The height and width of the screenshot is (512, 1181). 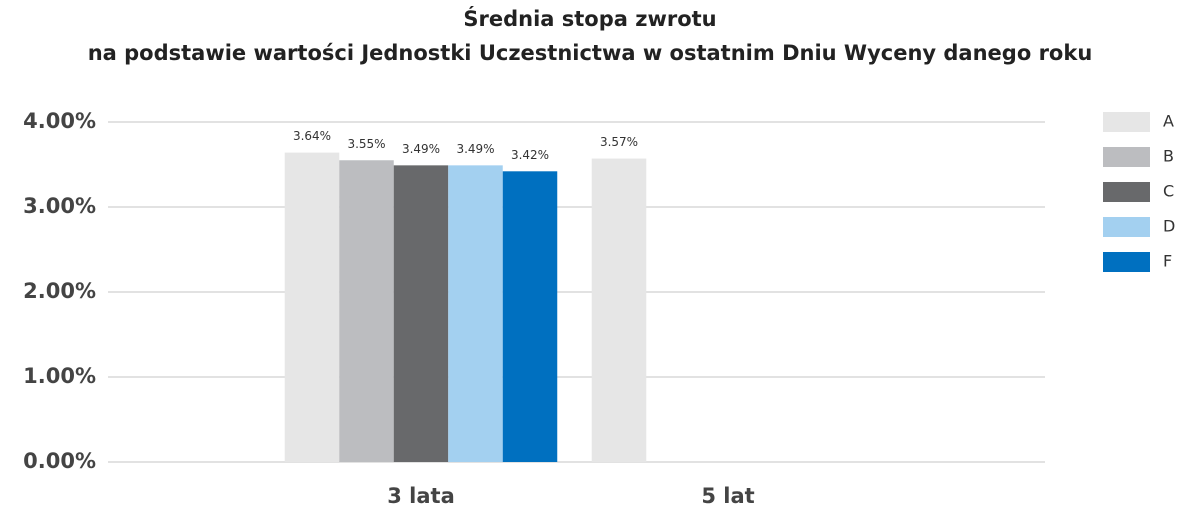 What do you see at coordinates (1168, 156) in the screenshot?
I see `legend-label: B` at bounding box center [1168, 156].